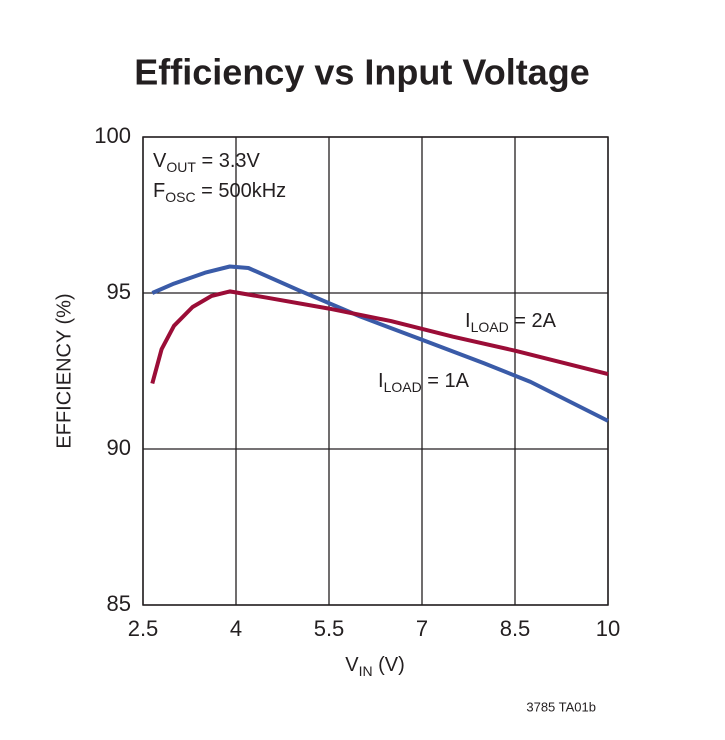 Image resolution: width=725 pixels, height=740 pixels. What do you see at coordinates (361, 72) in the screenshot?
I see `chart-title: Efficiency vs Input Voltage` at bounding box center [361, 72].